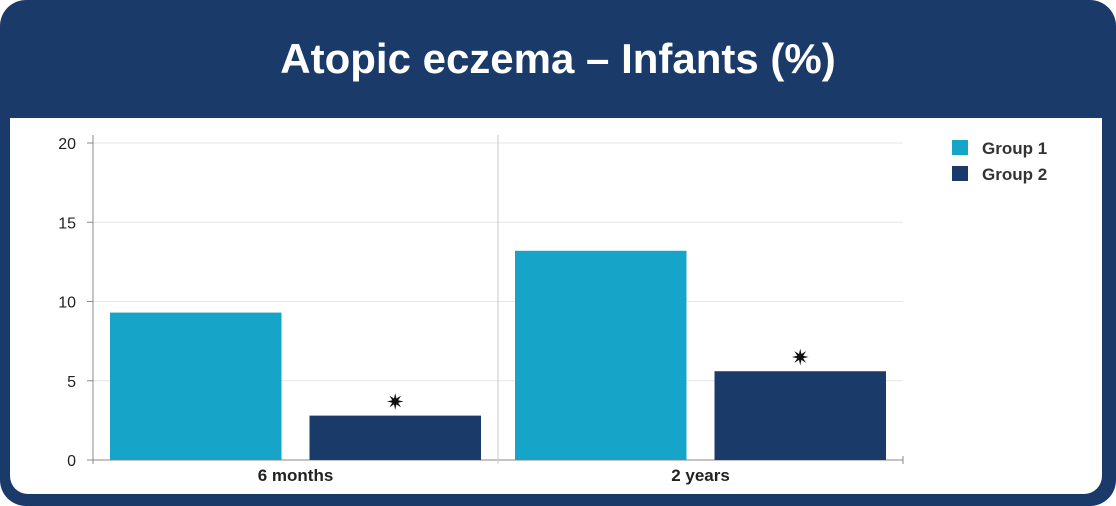 The width and height of the screenshot is (1116, 506). Describe the element at coordinates (700, 475) in the screenshot. I see `x-category-label: 2 years` at that location.